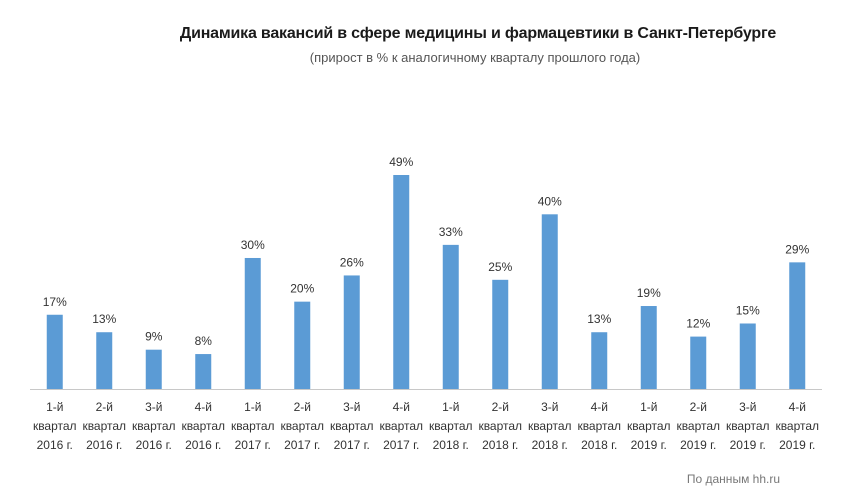 The height and width of the screenshot is (501, 844). I want to click on x-tick-label: 4-й квартал 2019 г., so click(797, 426).